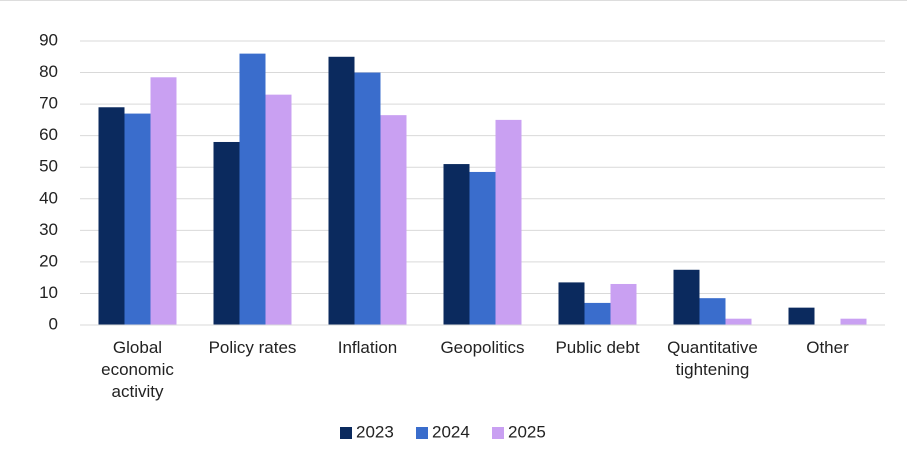 This screenshot has width=907, height=466. I want to click on y-tick-label: 70, so click(48, 103).